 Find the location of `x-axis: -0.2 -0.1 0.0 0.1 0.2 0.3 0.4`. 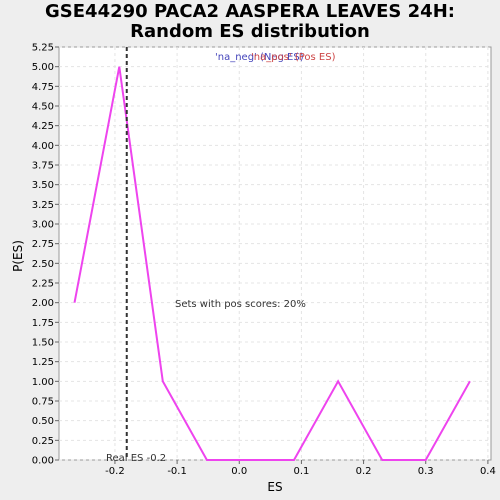

x-axis: -0.2 -0.1 0.0 0.1 0.2 0.3 0.4 is located at coordinates (300, 468).